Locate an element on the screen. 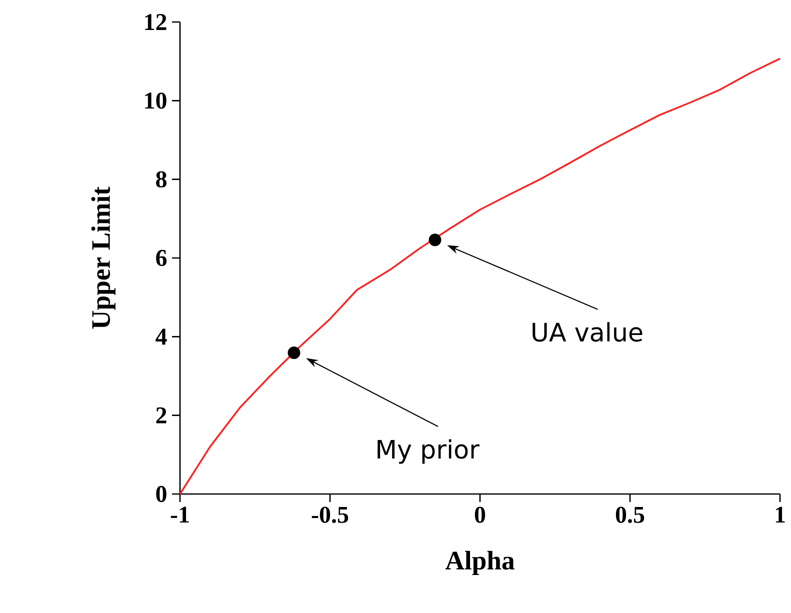  y-tick-label: 8 is located at coordinates (161, 179).